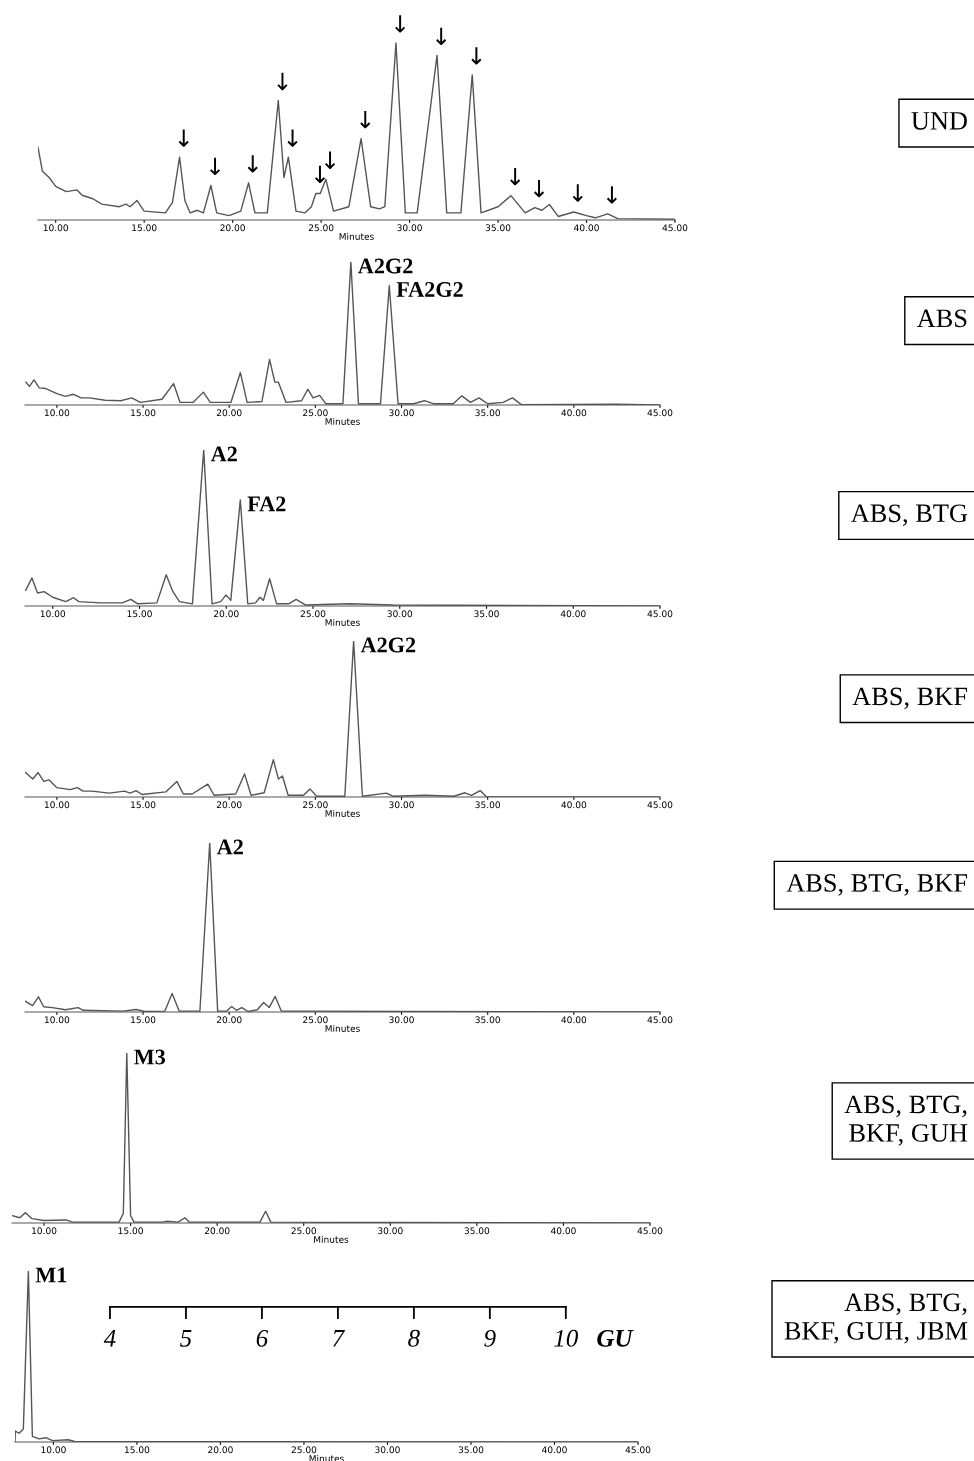 This screenshot has height=1461, width=974. What do you see at coordinates (414, 1338) in the screenshot?
I see `x2-tick-label: 8` at bounding box center [414, 1338].